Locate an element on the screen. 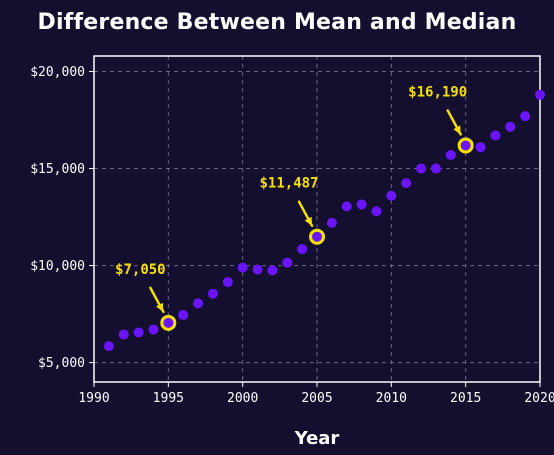 This screenshot has height=455, width=554. x-tick-label: 2020 is located at coordinates (539, 398).